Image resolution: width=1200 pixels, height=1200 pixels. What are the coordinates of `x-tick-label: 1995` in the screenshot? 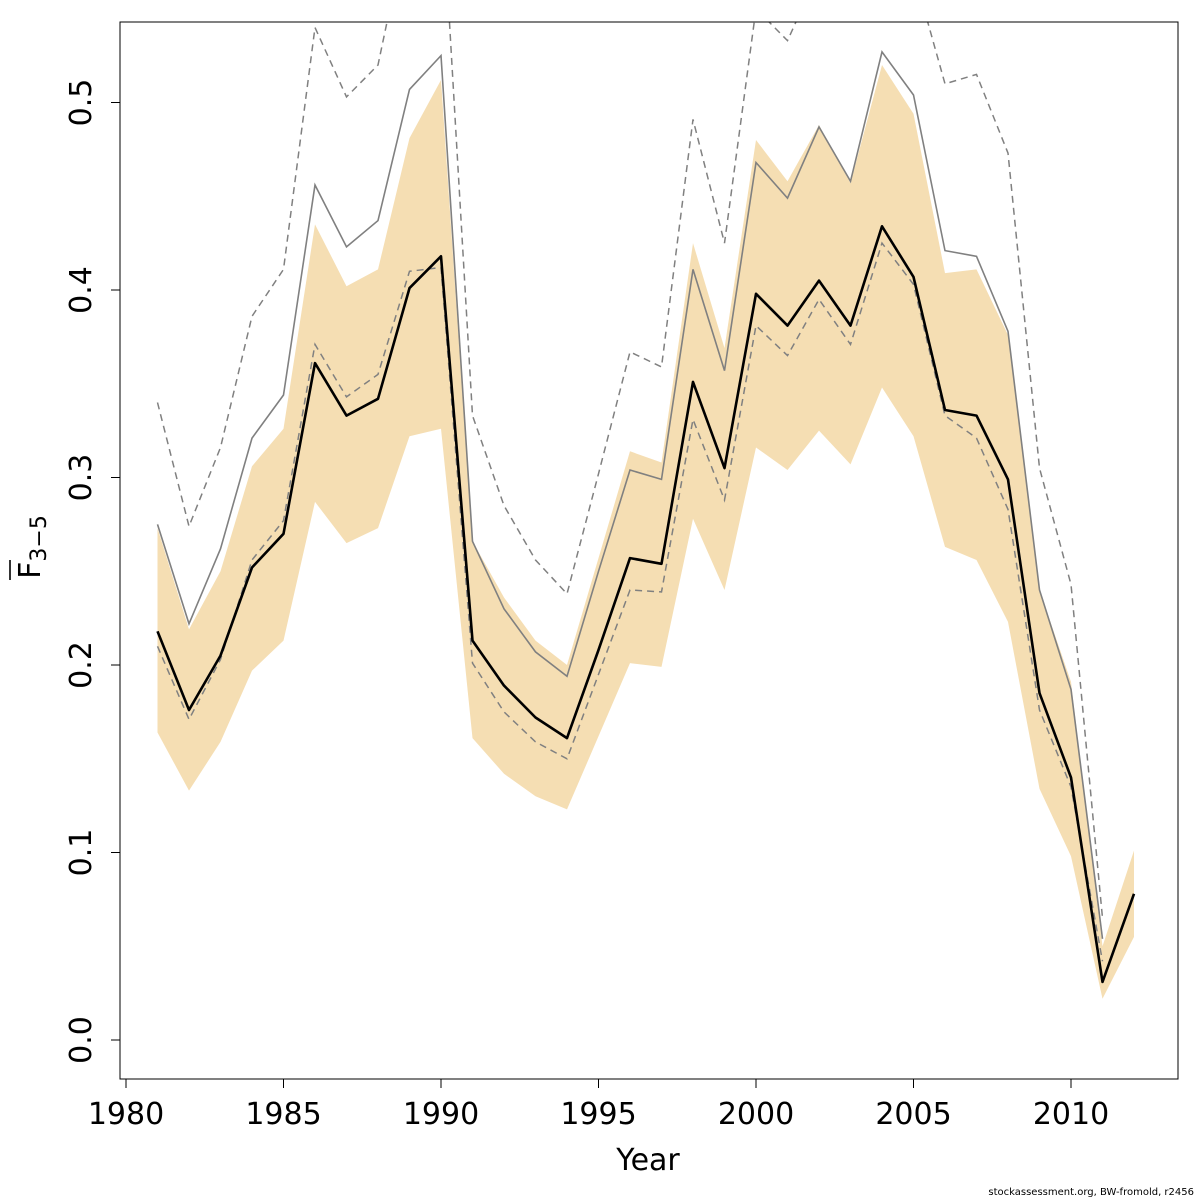 It's located at (598, 1114).